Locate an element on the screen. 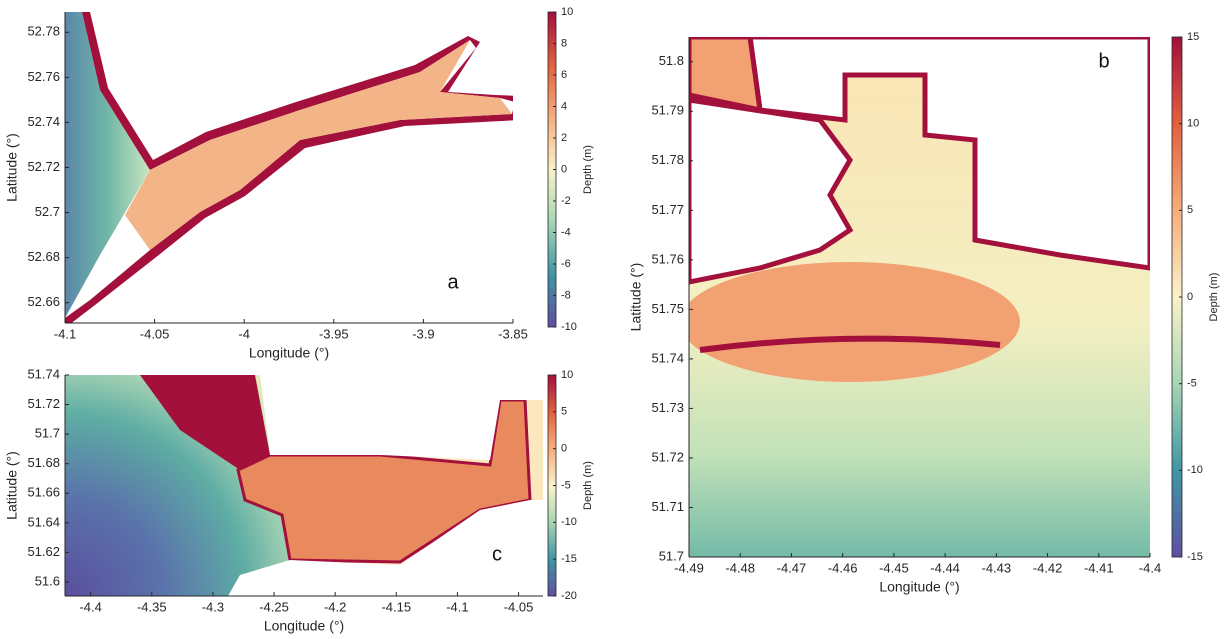 The image size is (1232, 639). panel-label: a is located at coordinates (453, 282).